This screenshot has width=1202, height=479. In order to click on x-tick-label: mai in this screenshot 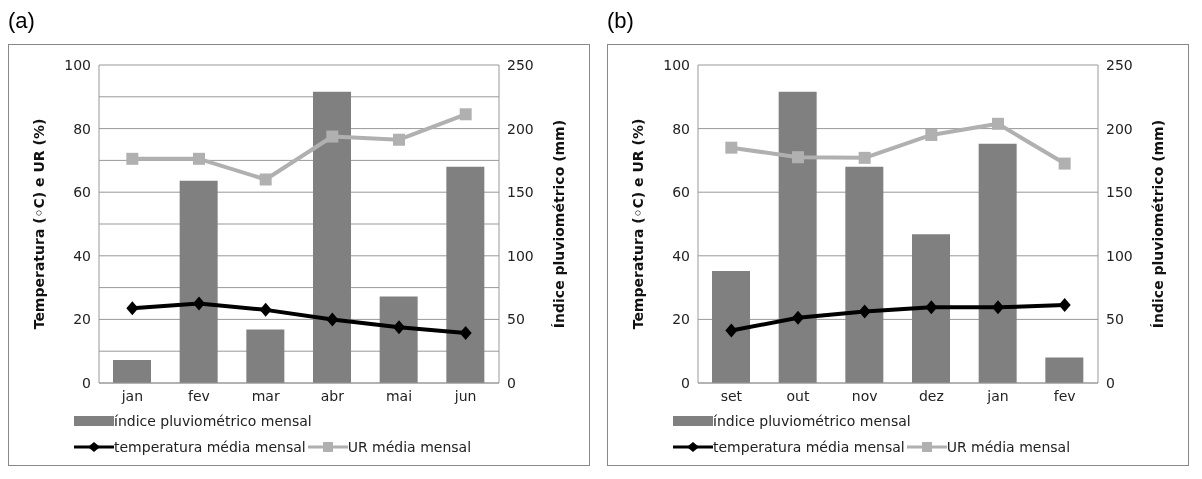, I will do `click(399, 395)`.